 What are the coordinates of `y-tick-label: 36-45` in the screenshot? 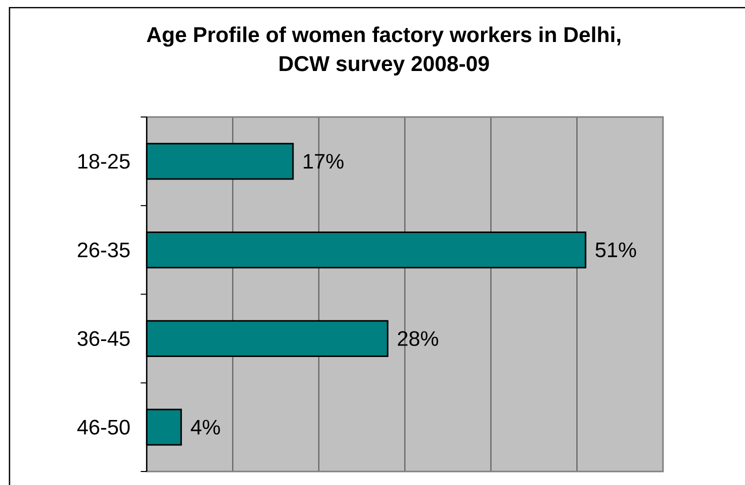 It's located at (104, 338).